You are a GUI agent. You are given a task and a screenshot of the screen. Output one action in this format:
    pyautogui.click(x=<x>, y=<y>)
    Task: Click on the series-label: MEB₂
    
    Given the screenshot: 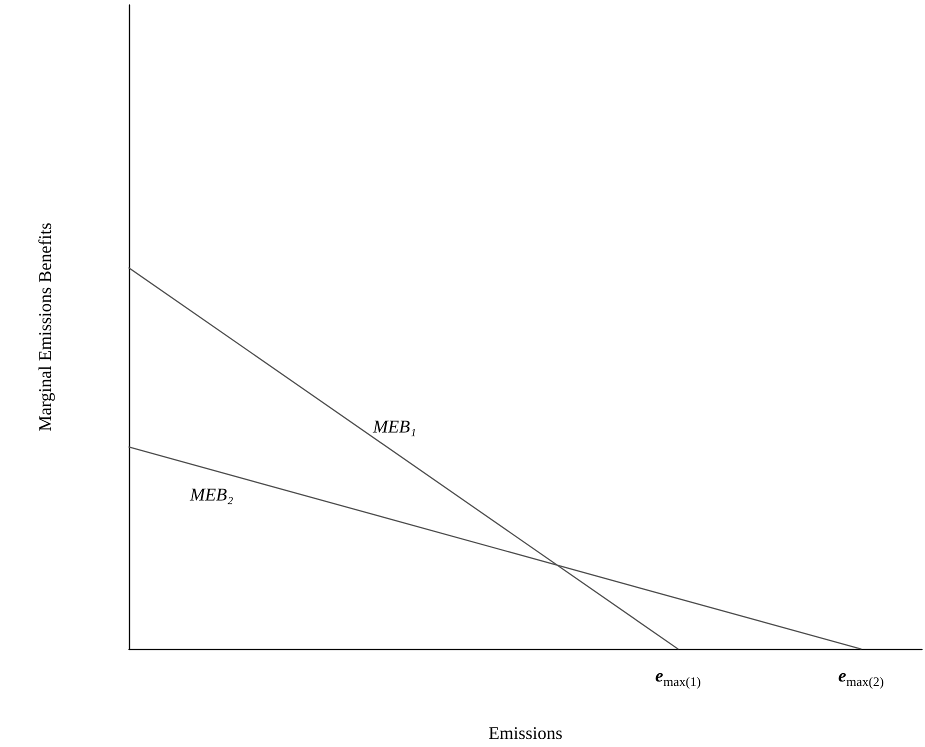 What is the action you would take?
    pyautogui.click(x=211, y=494)
    